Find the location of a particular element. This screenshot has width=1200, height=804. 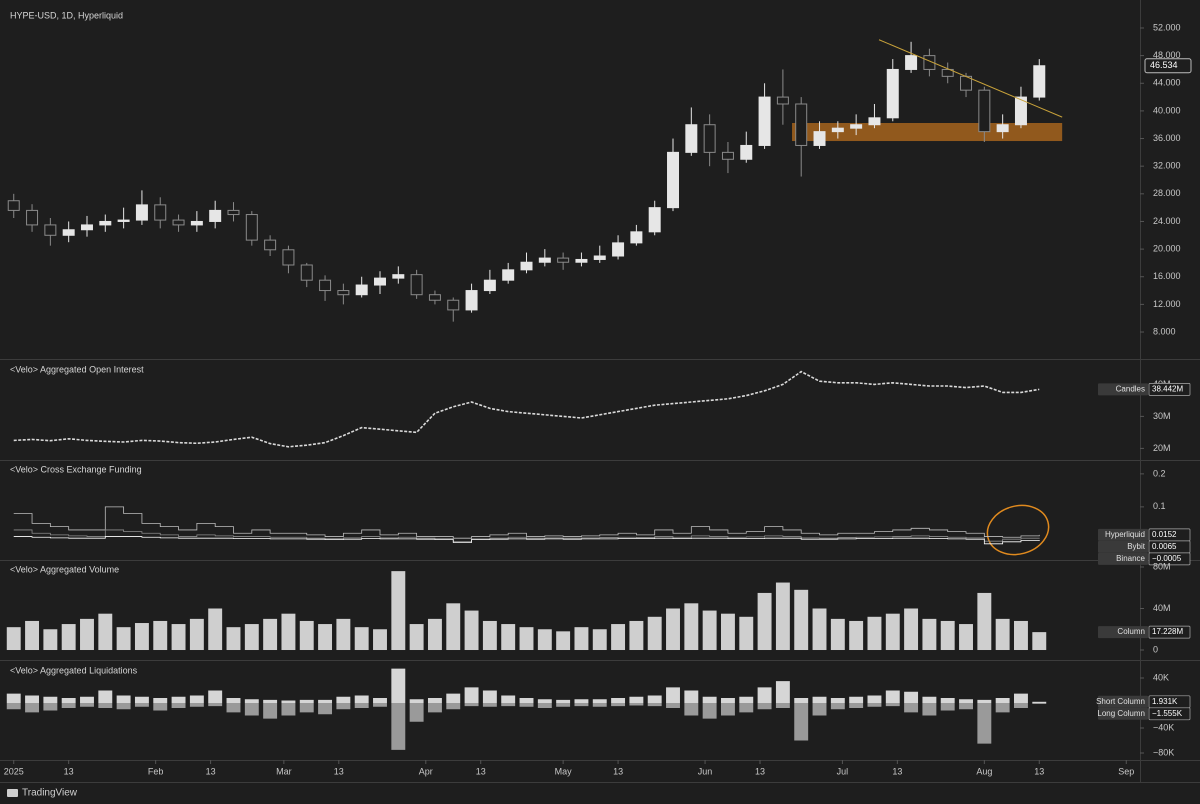

x-tick-label: Feb is located at coordinates (156, 771).